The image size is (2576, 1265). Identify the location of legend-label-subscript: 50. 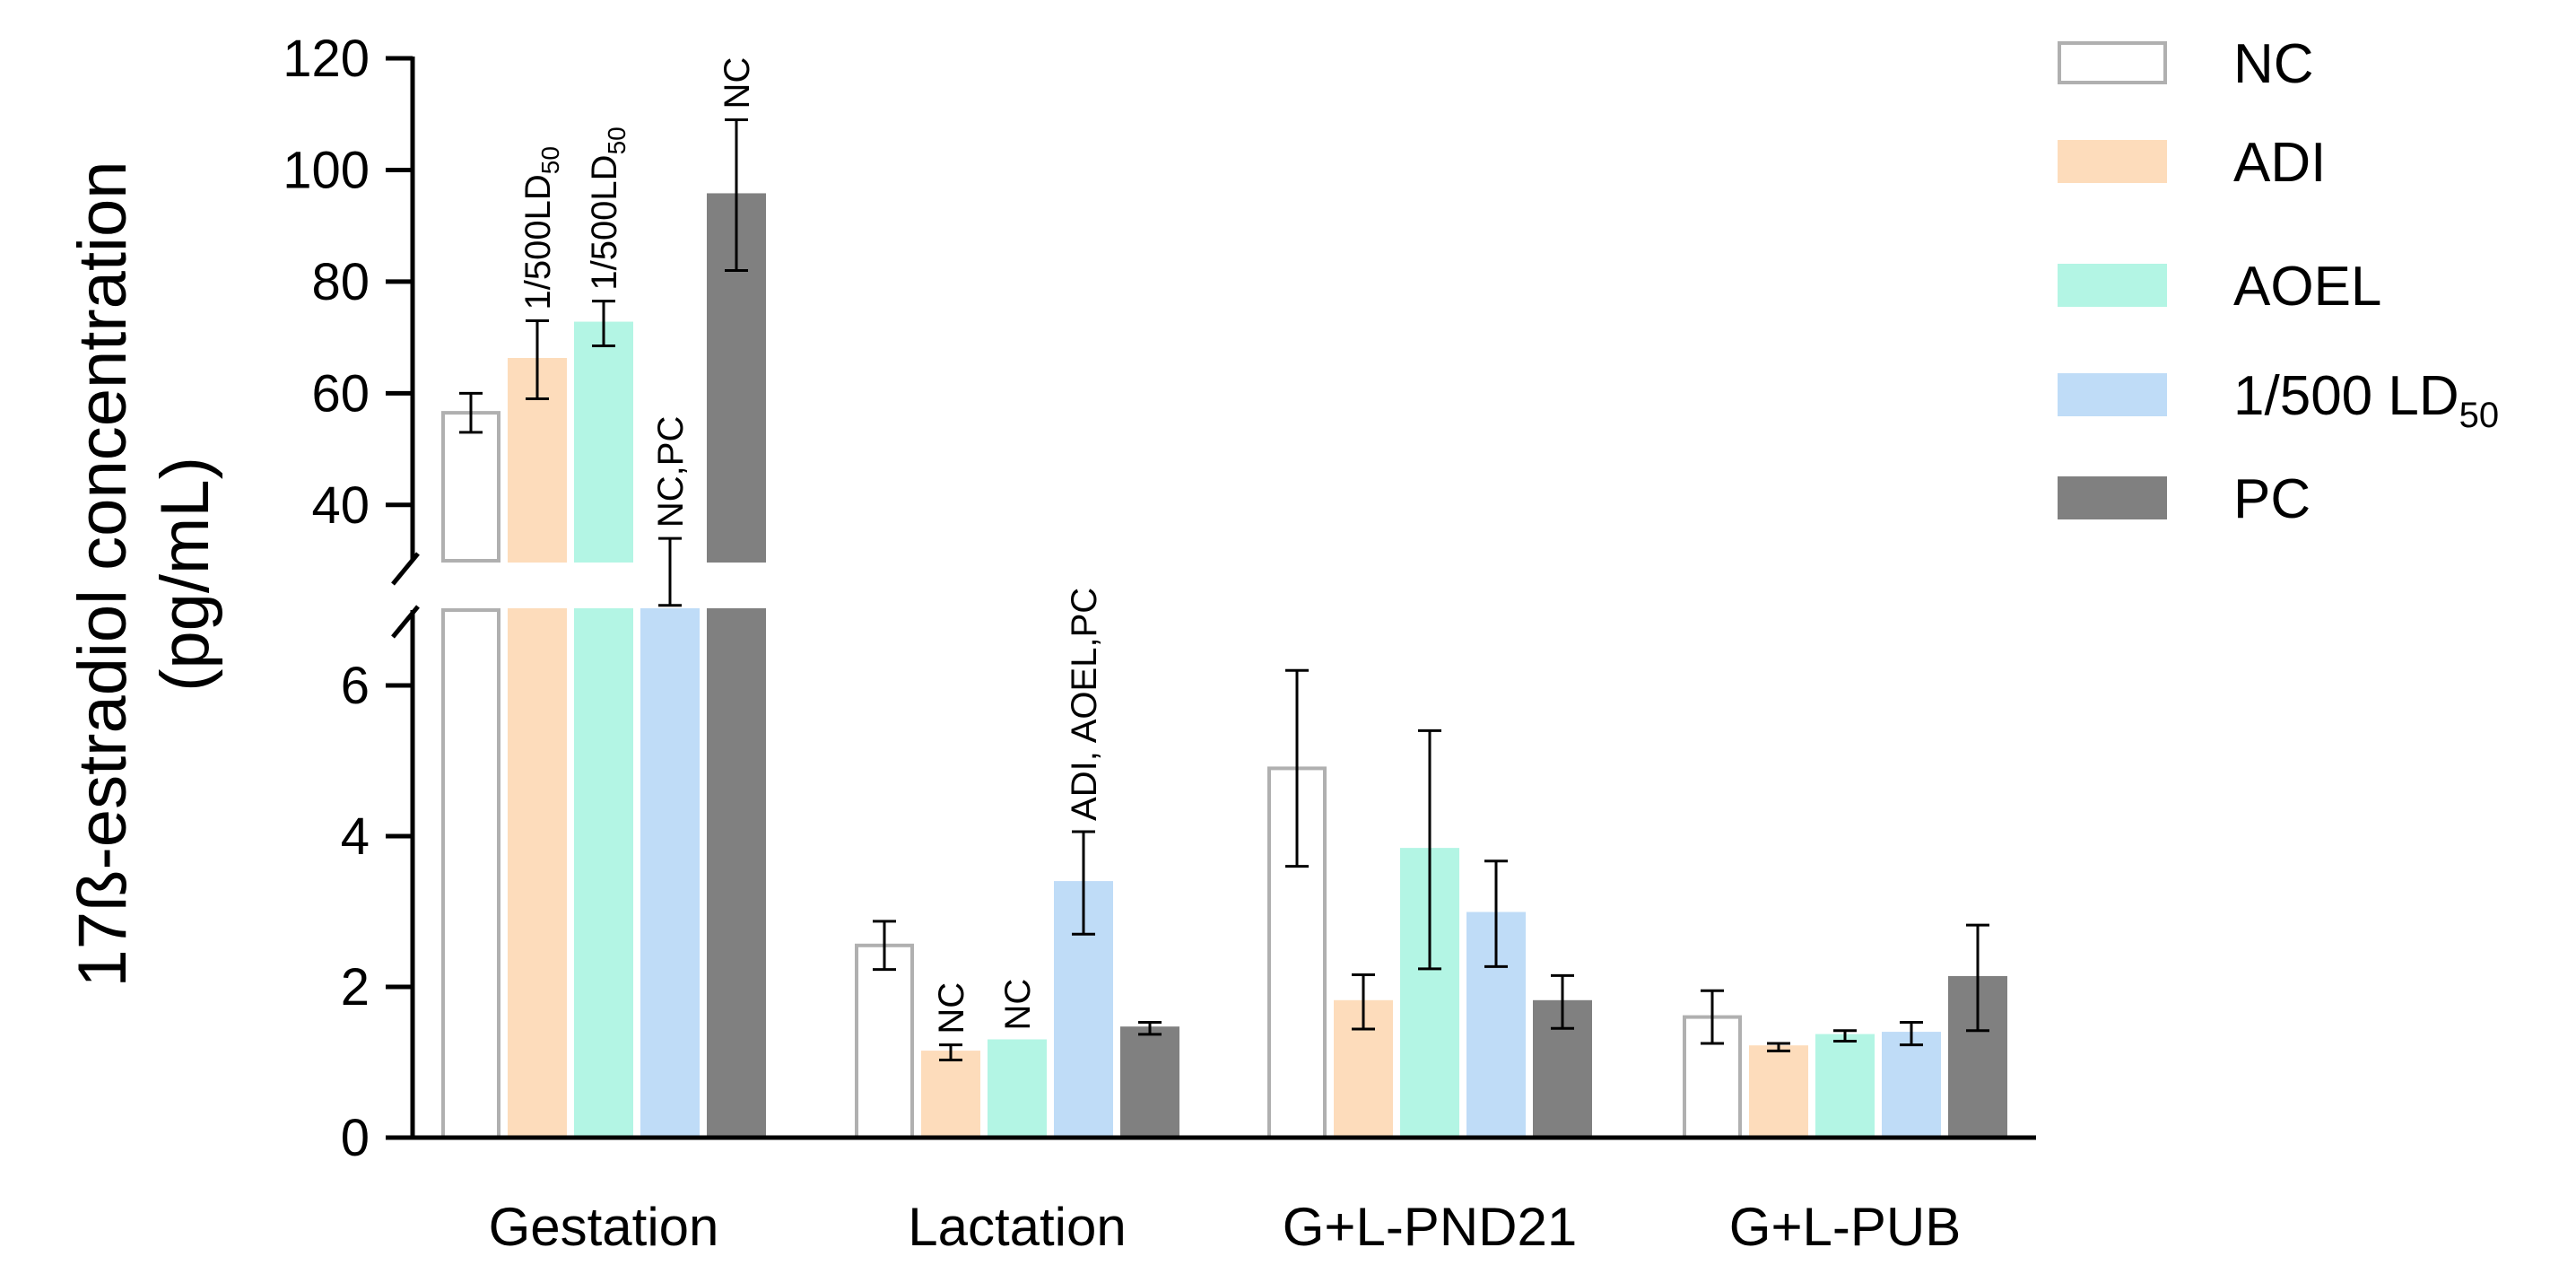
(2479, 415).